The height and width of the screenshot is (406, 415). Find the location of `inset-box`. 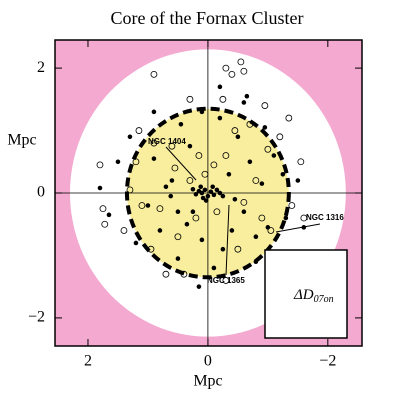

inset-box is located at coordinates (306, 294).